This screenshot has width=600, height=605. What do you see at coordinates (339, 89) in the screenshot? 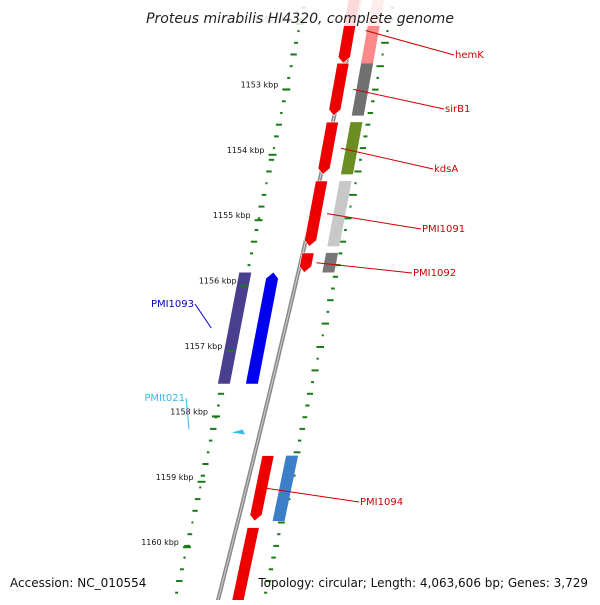
I see `sirb1-cds` at bounding box center [339, 89].